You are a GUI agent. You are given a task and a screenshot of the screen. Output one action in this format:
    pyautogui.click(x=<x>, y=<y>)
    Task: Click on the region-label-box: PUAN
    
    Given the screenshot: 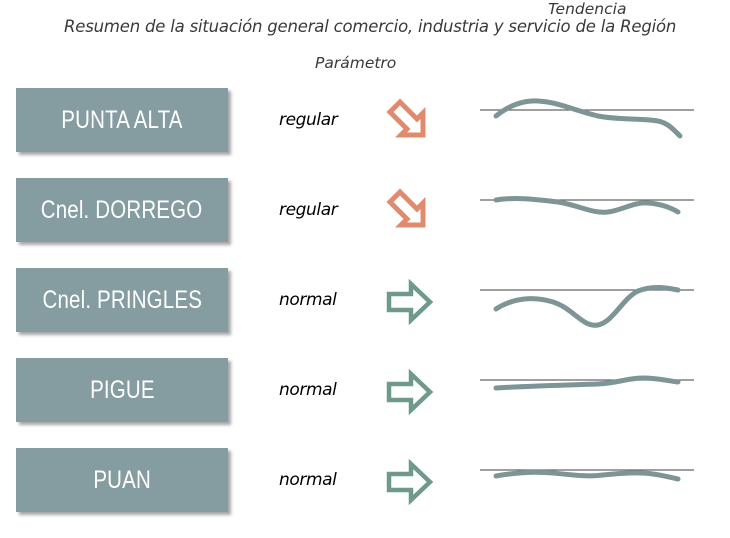 What is the action you would take?
    pyautogui.click(x=122, y=480)
    